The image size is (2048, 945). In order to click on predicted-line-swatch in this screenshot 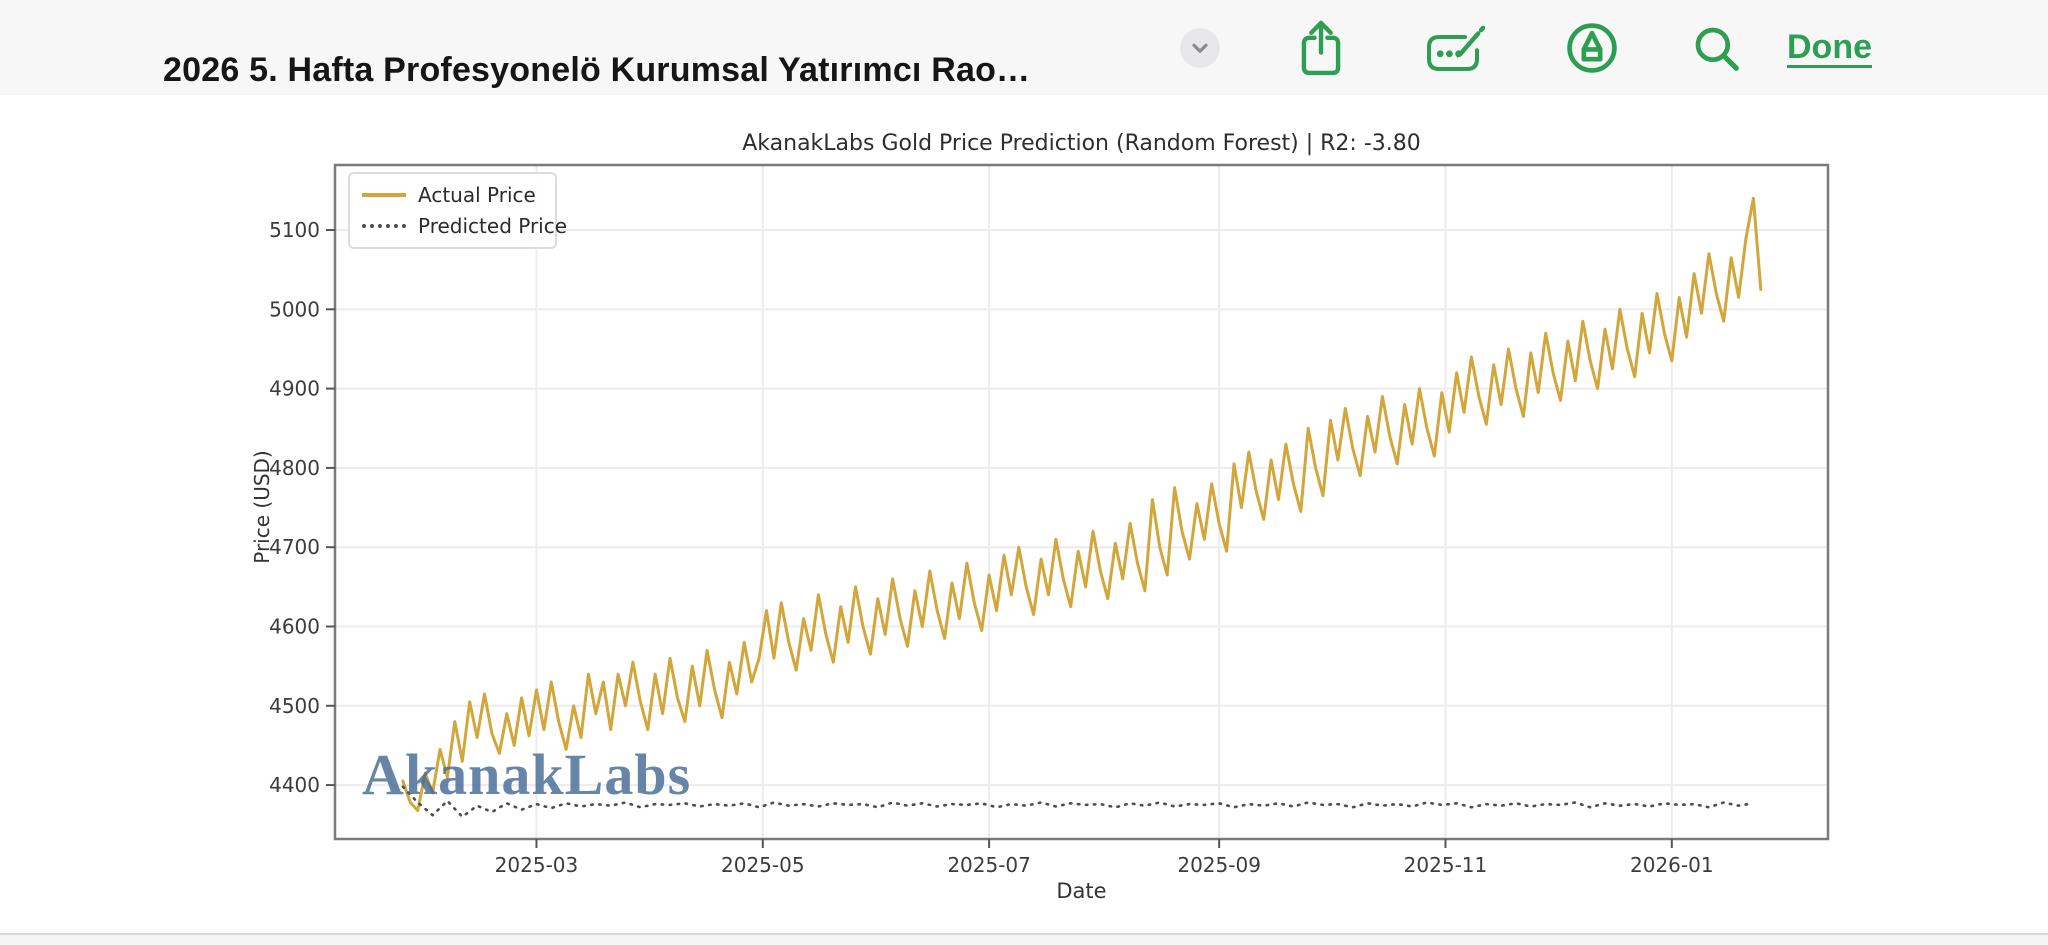, I will do `click(384, 226)`.